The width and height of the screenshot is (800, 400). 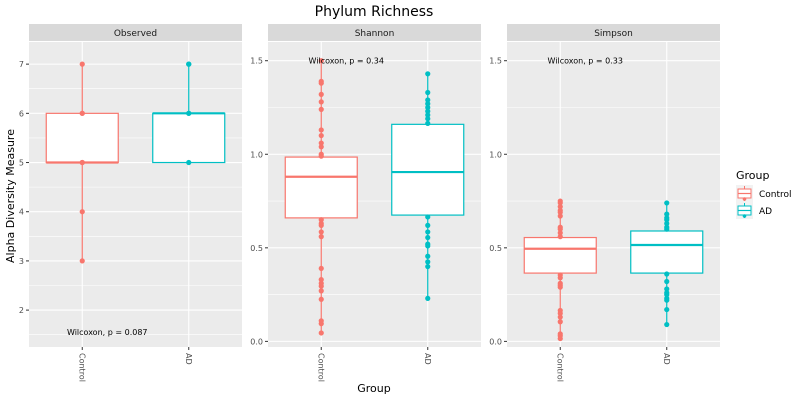 What do you see at coordinates (21, 310) in the screenshot?
I see `y-tick-label: 2` at bounding box center [21, 310].